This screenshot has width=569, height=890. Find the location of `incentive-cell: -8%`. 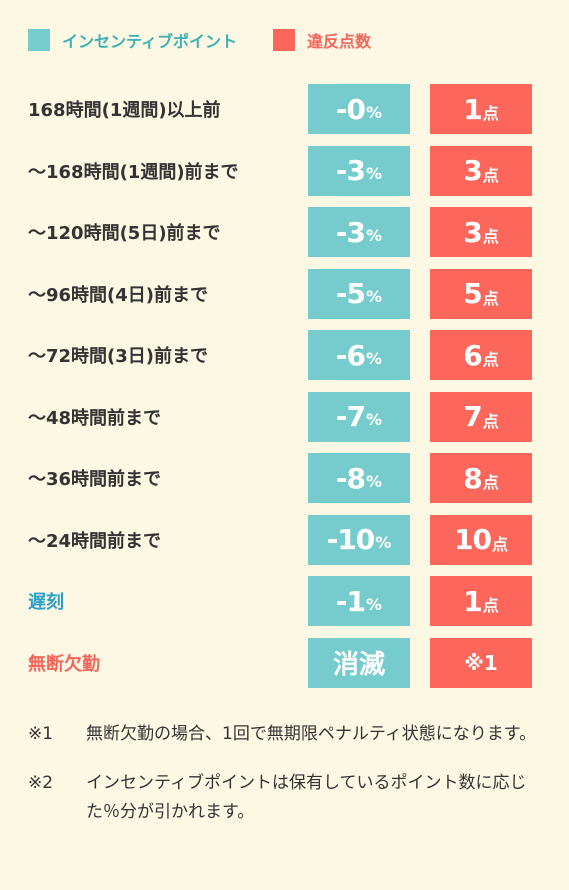

incentive-cell: -8% is located at coordinates (359, 478).